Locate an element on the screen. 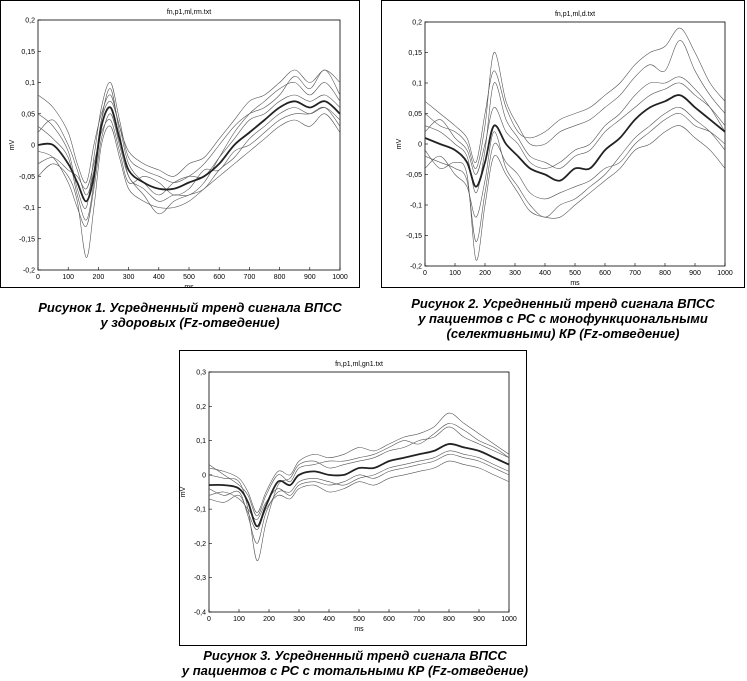 The image size is (747, 681). chart-1-xtick-label: 100 is located at coordinates (68, 277).